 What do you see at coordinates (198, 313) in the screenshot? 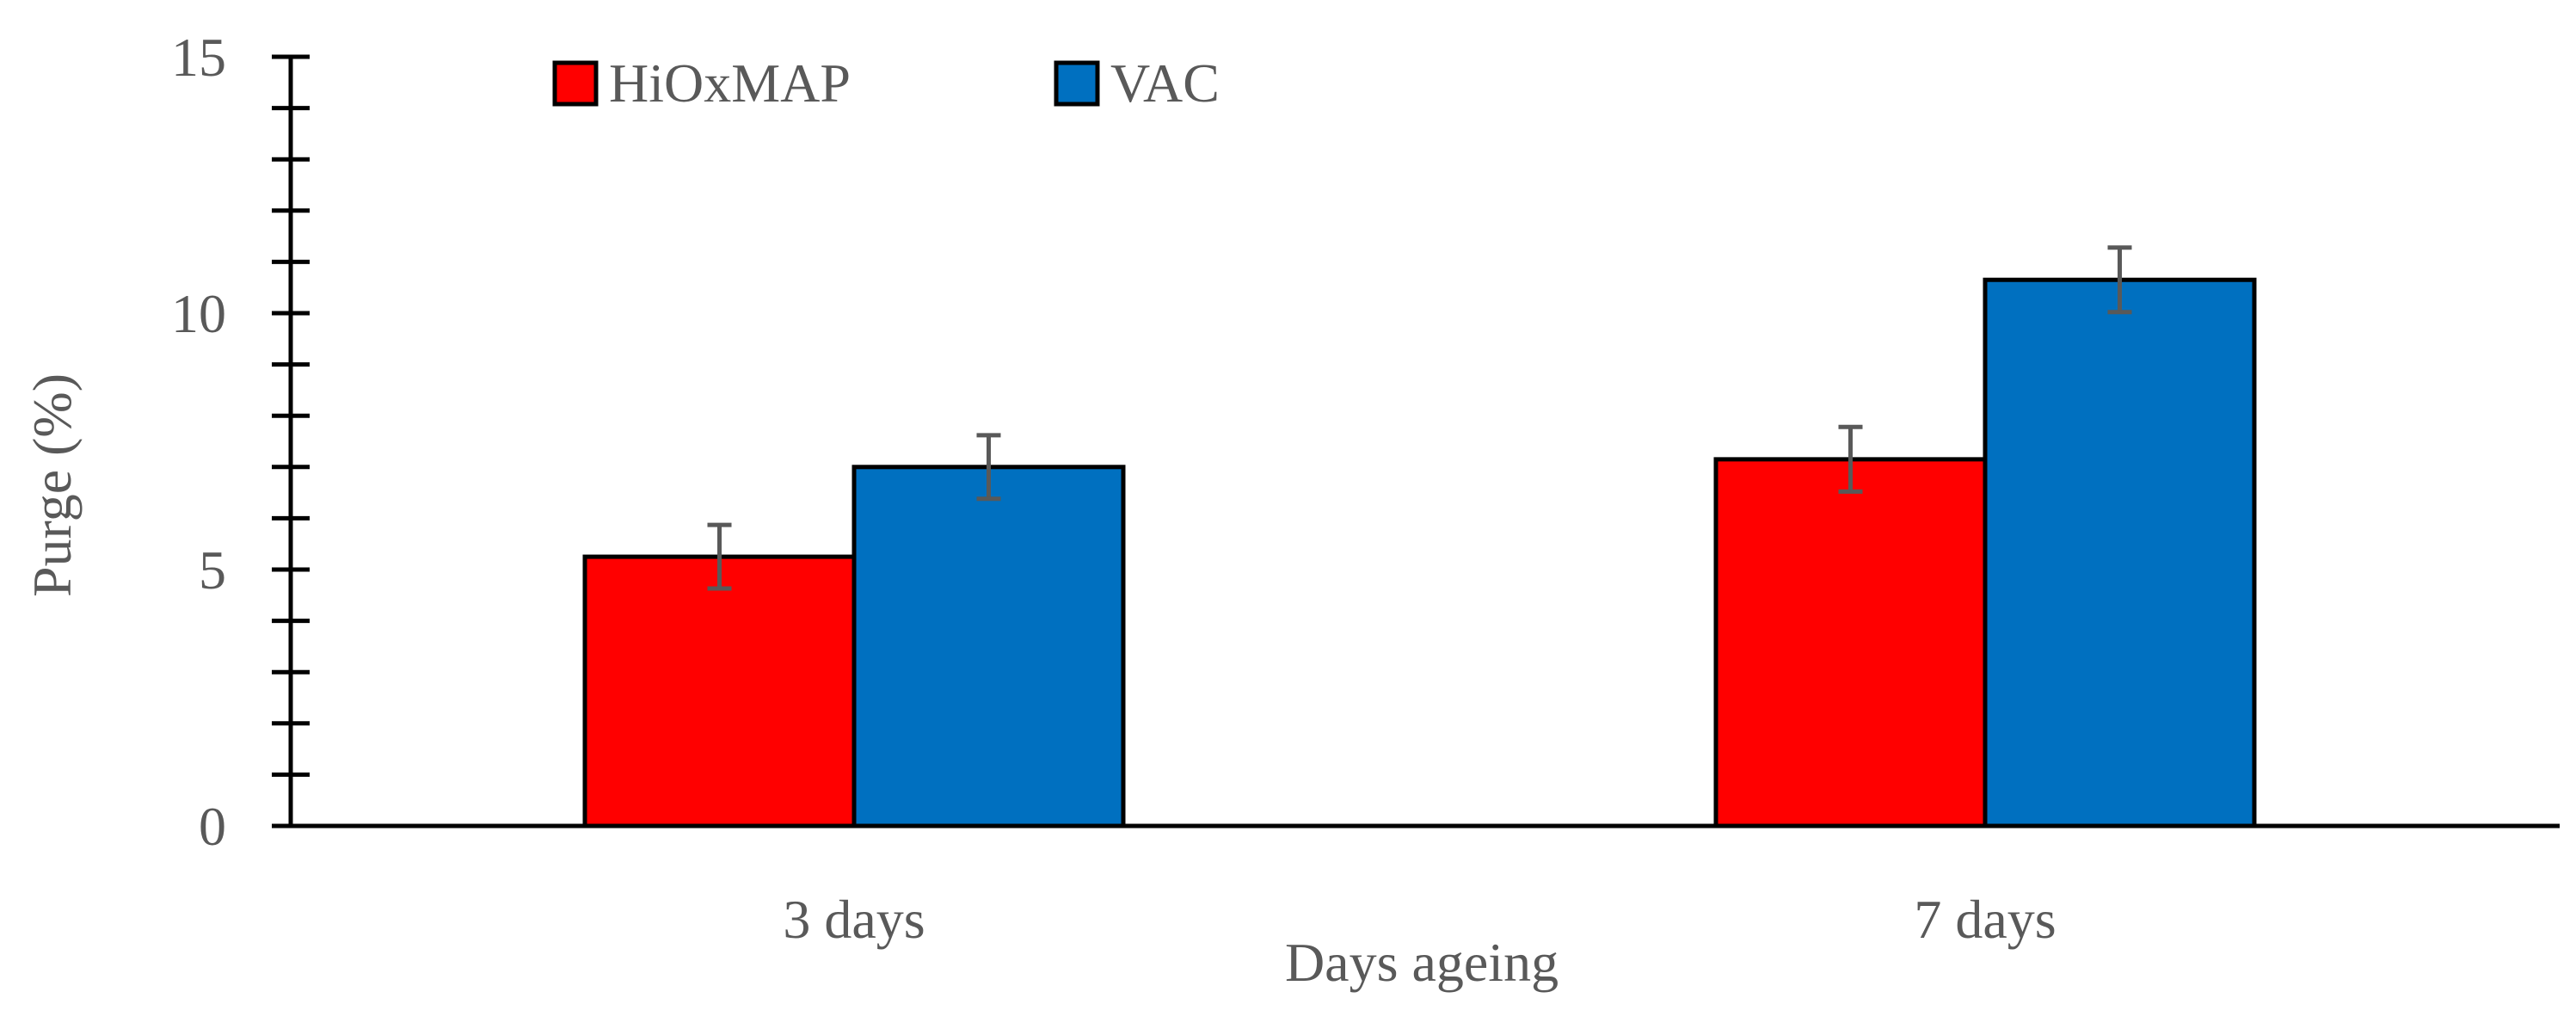
I see `y-tick-label-10: 10` at bounding box center [198, 313].